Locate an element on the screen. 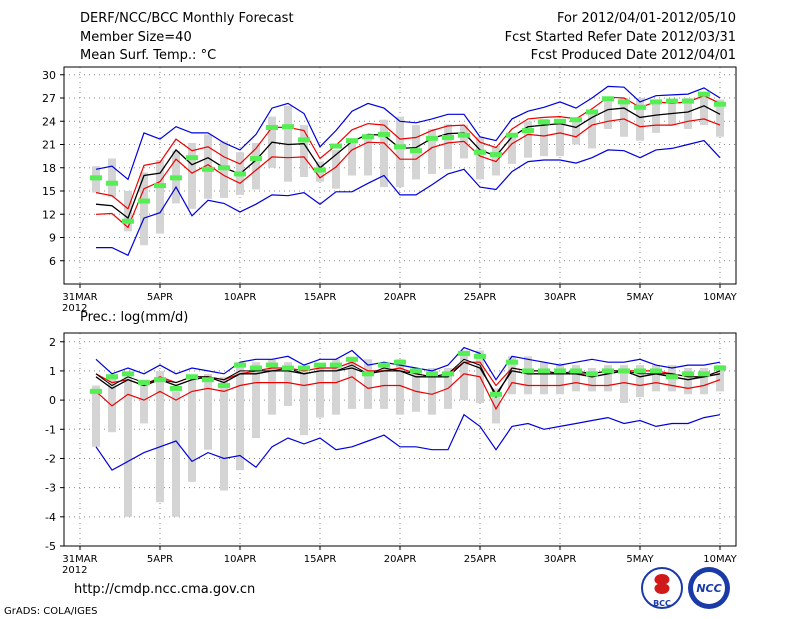  source-url: http://cmdp.ncc.cma.gov.cn is located at coordinates (165, 589).